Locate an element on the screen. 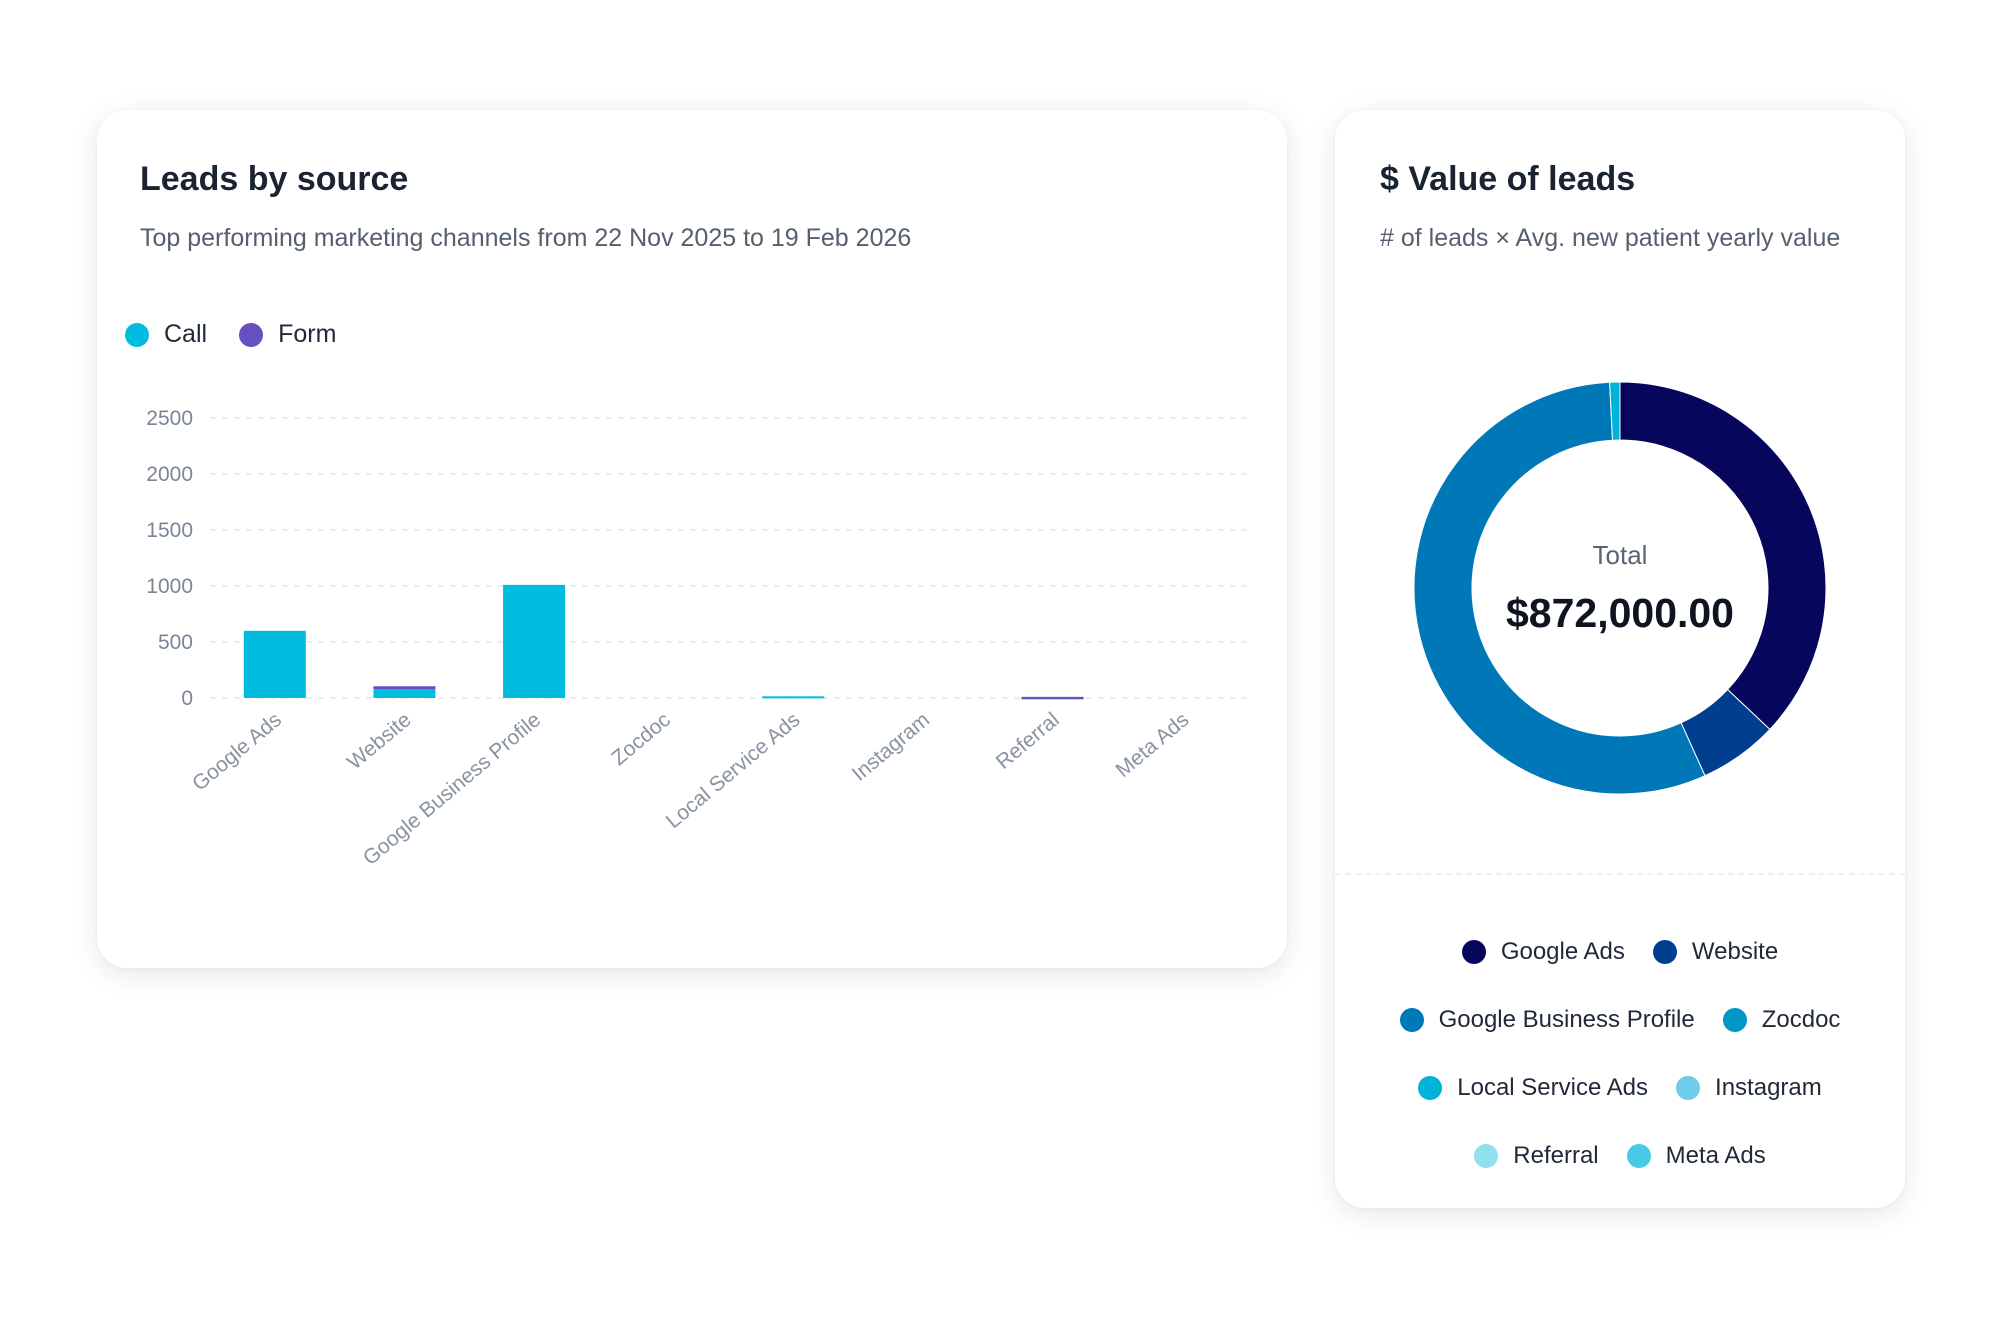 The width and height of the screenshot is (2000, 1322). legend-label-local-service-ads: Local Service Ads is located at coordinates (1553, 1087).